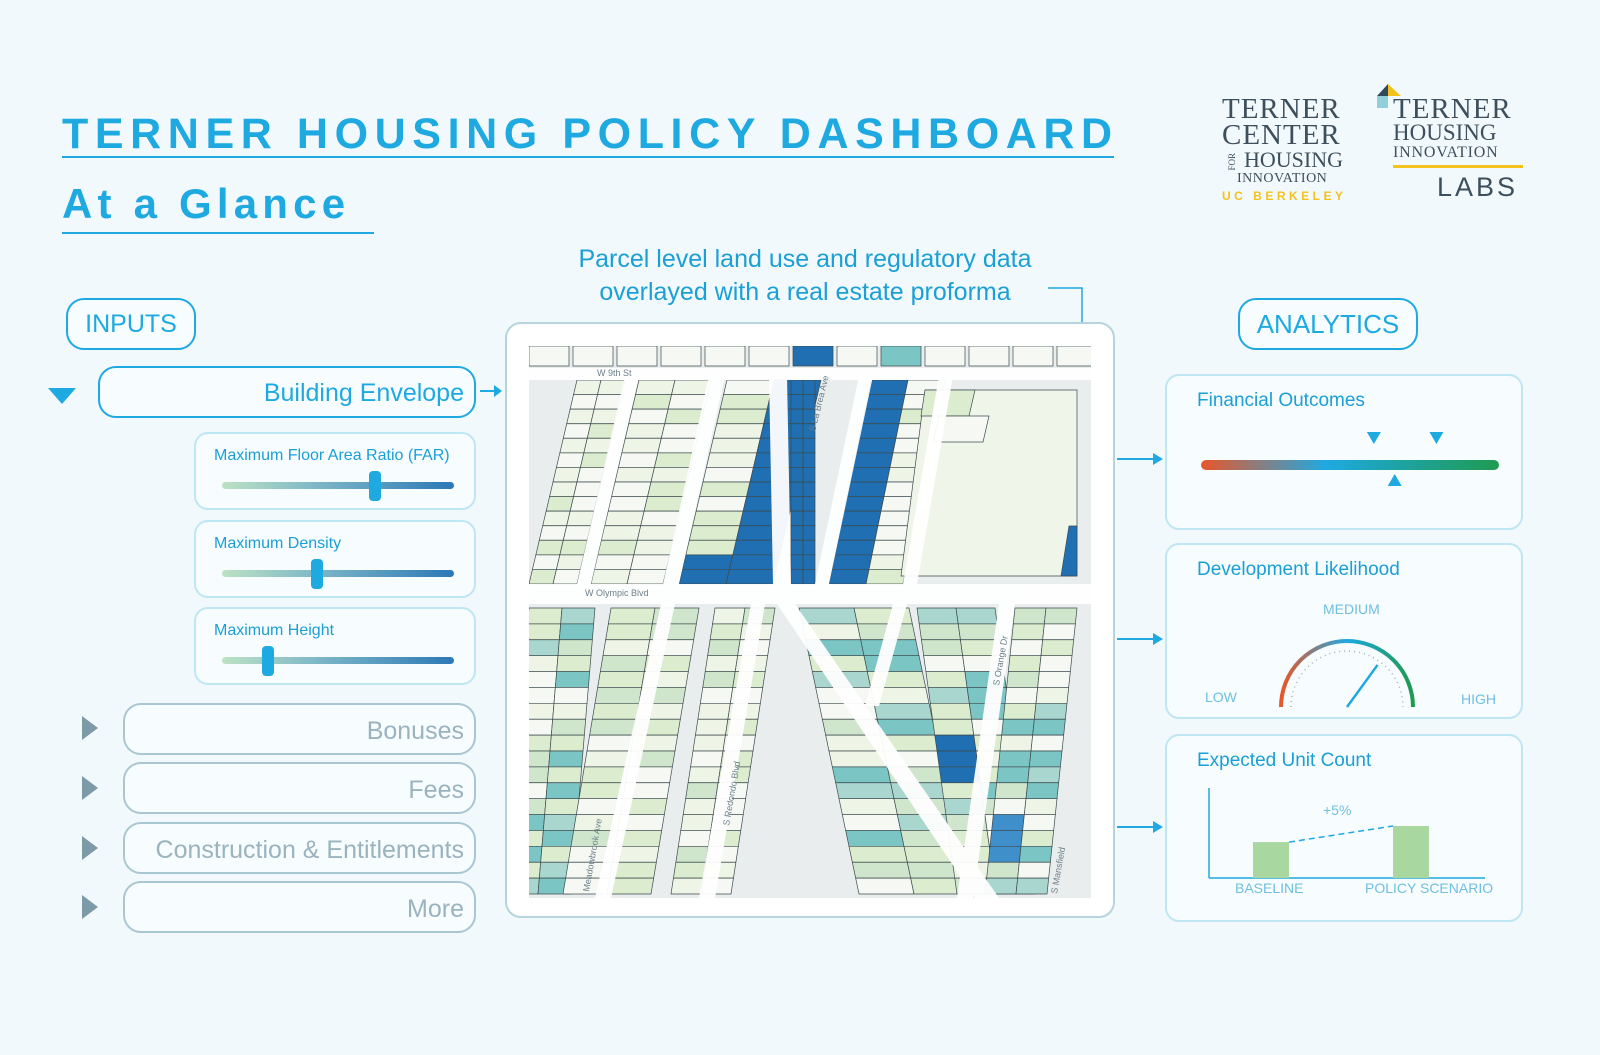  I want to click on development-likelihood-card: Development Likelihood MEDIUM LOW HIGH, so click(1344, 631).